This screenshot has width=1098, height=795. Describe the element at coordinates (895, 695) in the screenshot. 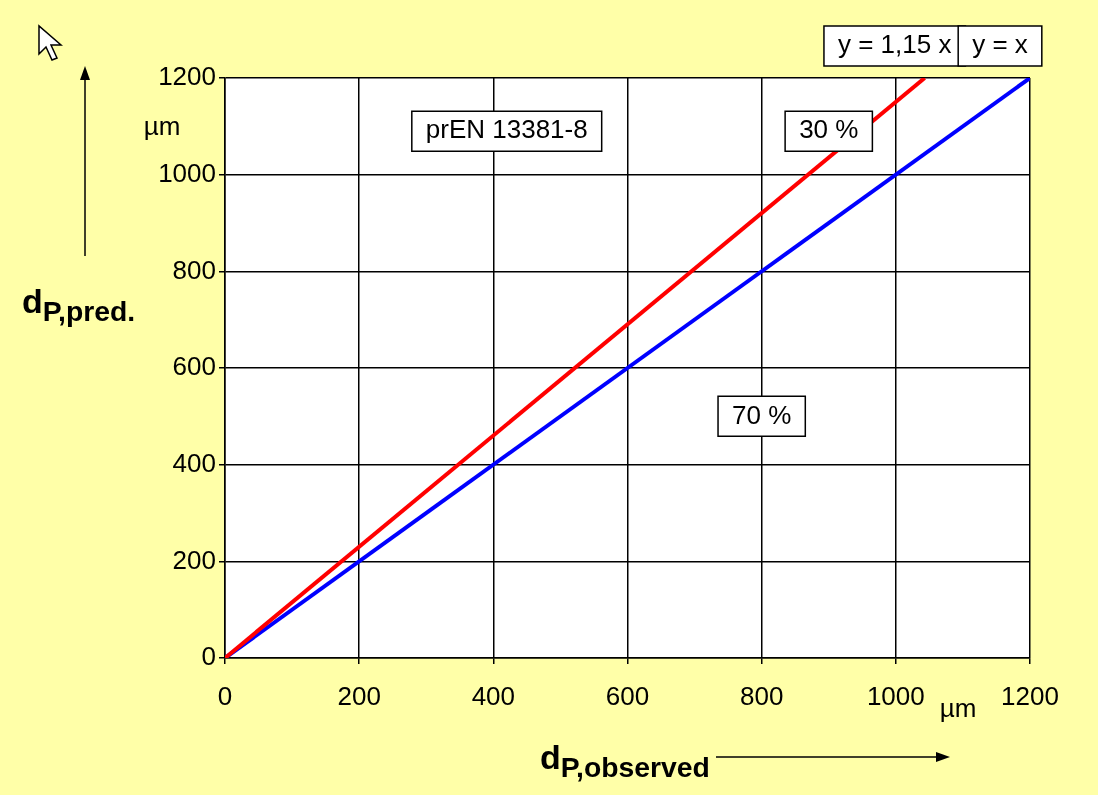

I see `x-tick-label: 1000` at that location.